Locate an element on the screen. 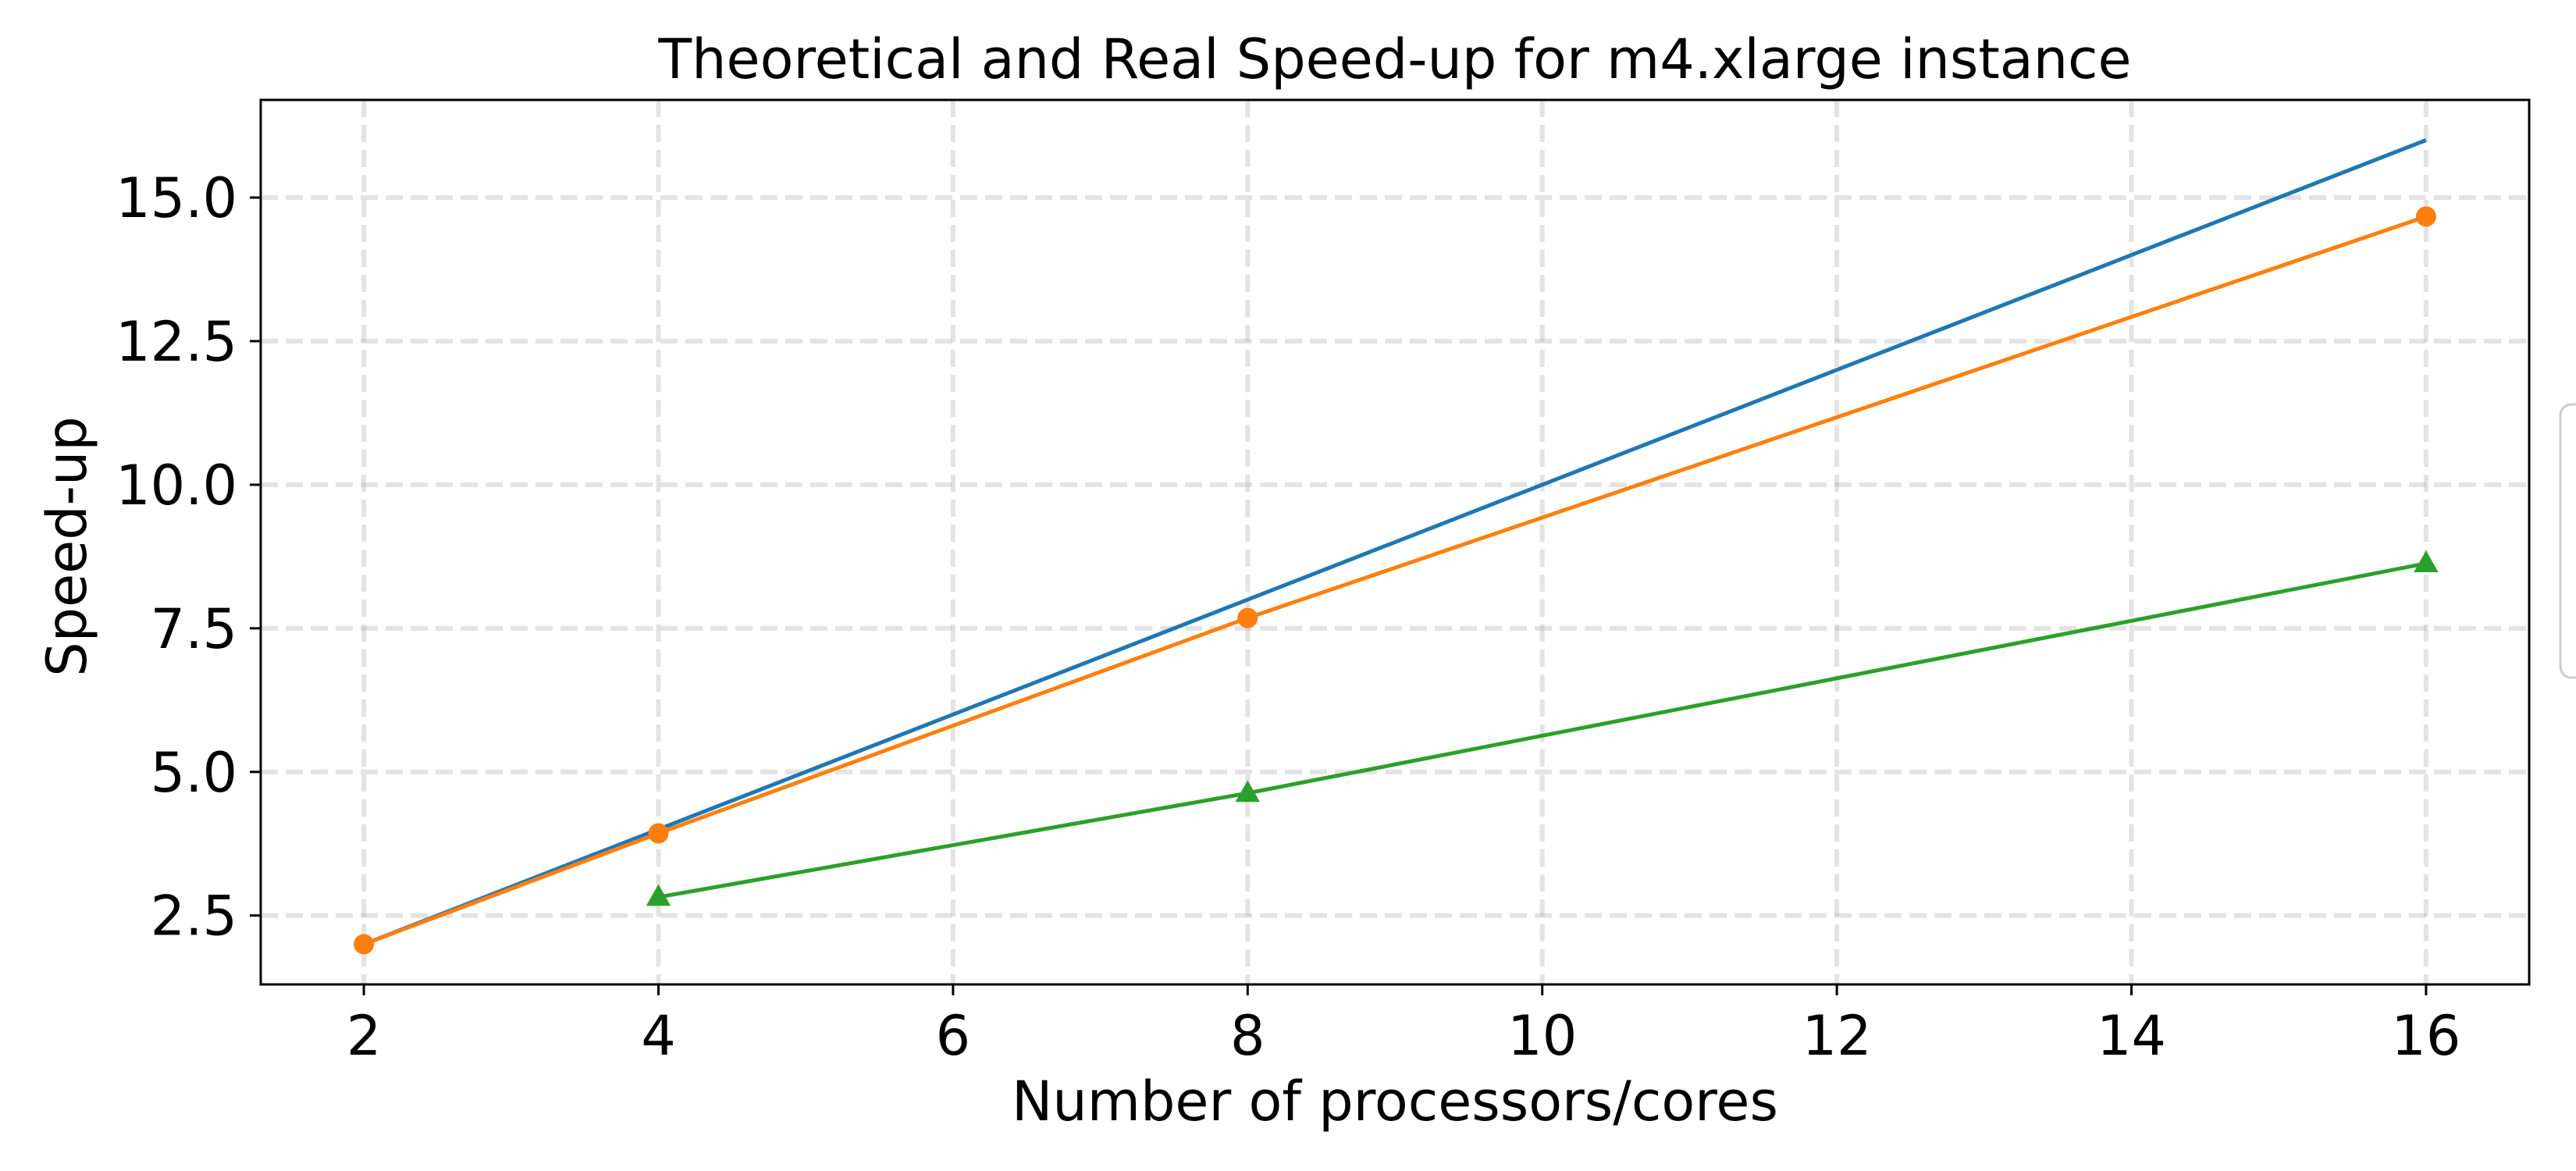 The image size is (2576, 1171). y-tick-label: 12.5 is located at coordinates (176, 342).